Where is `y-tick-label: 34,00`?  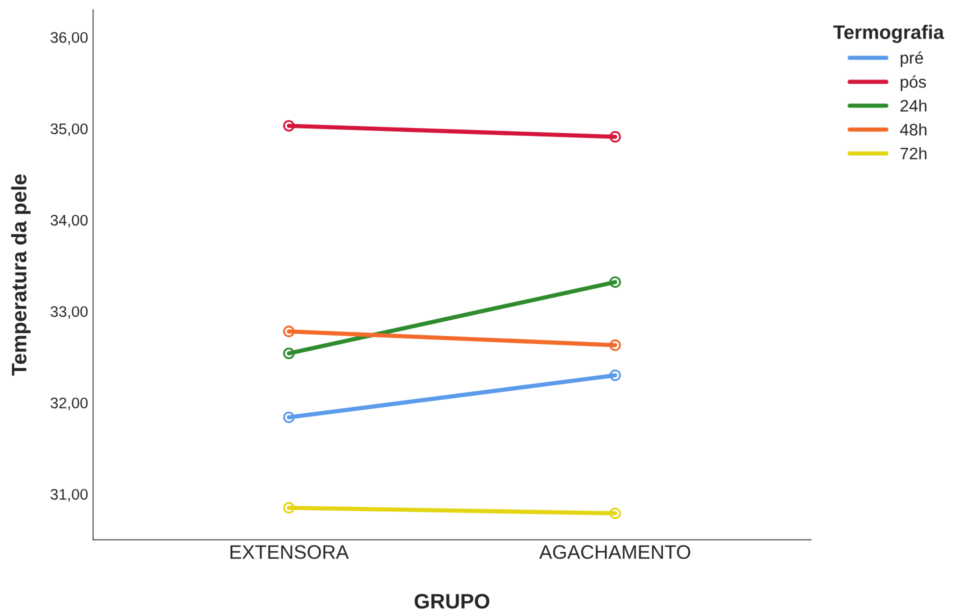
y-tick-label: 34,00 is located at coordinates (69, 221).